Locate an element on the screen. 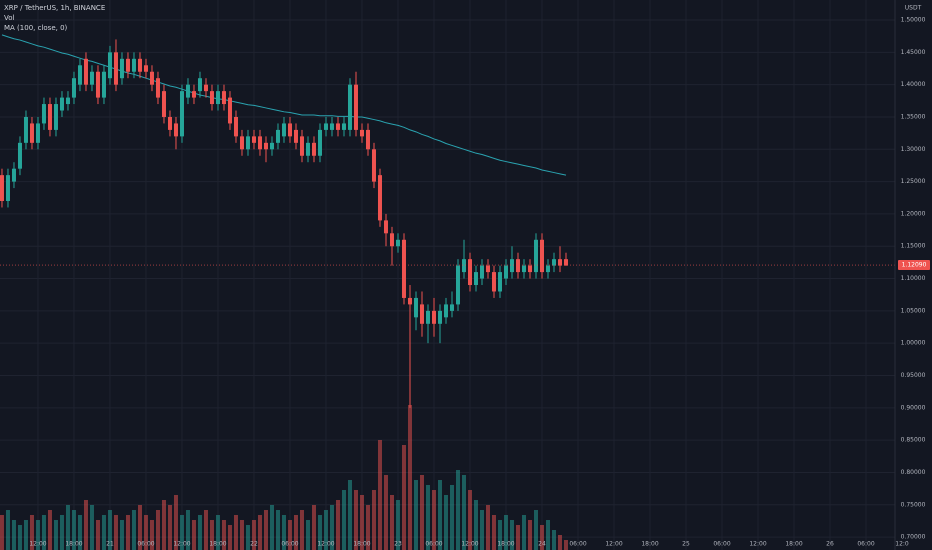  x-tick-label: 24 is located at coordinates (542, 544).